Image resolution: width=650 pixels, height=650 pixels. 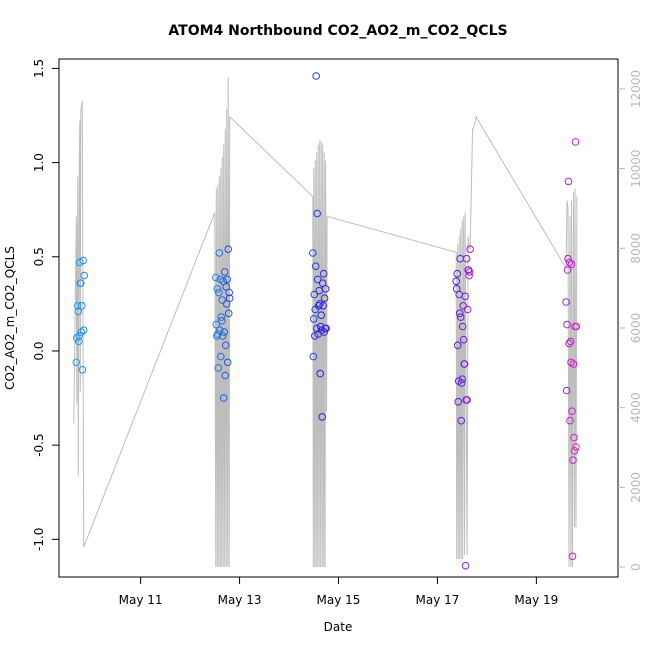 What do you see at coordinates (536, 600) in the screenshot?
I see `x-tick-label: May 19` at bounding box center [536, 600].